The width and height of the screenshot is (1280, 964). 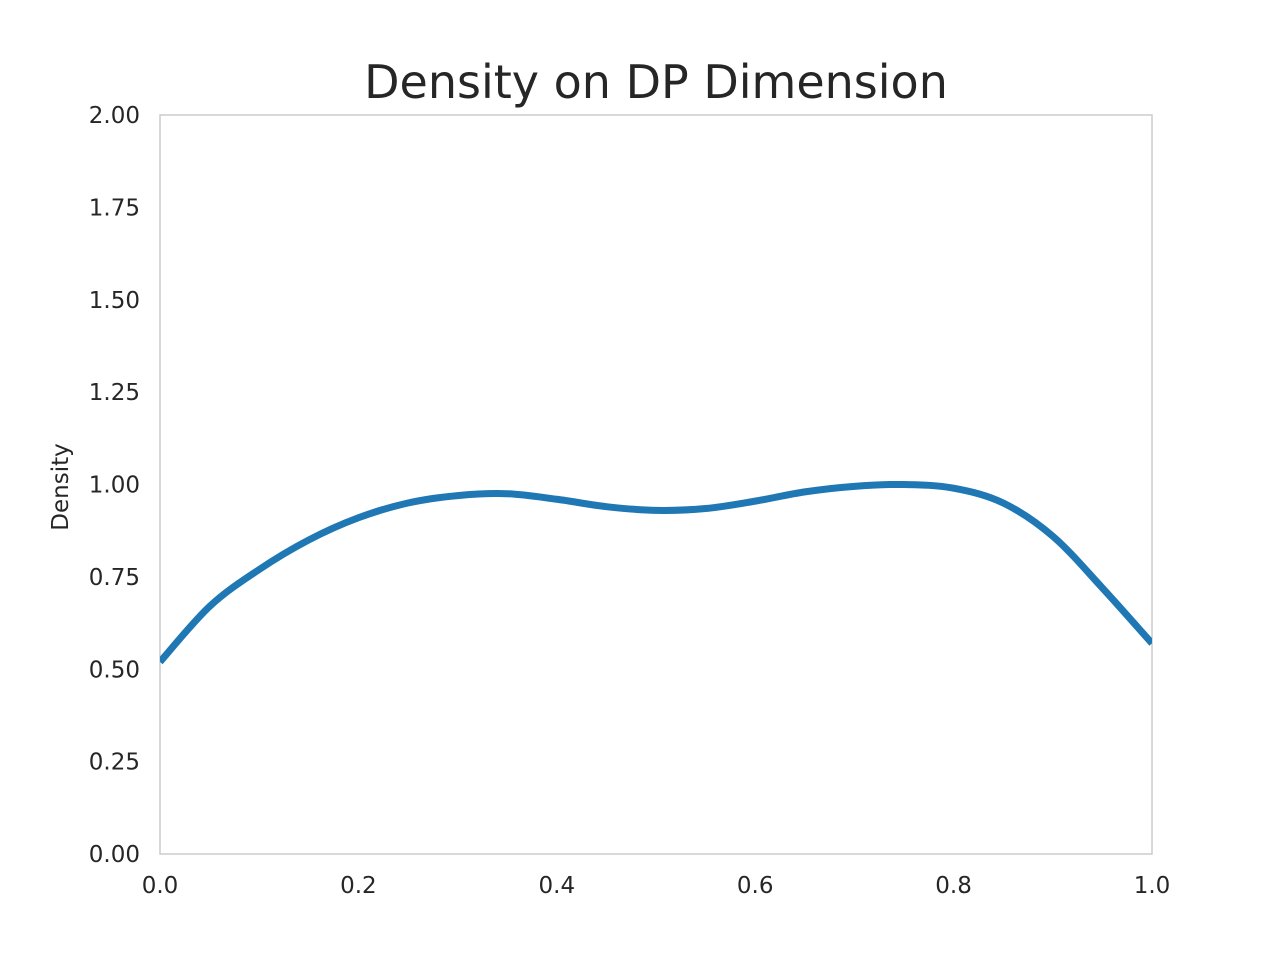 I want to click on y-tick-label: 1.25, so click(x=114, y=393).